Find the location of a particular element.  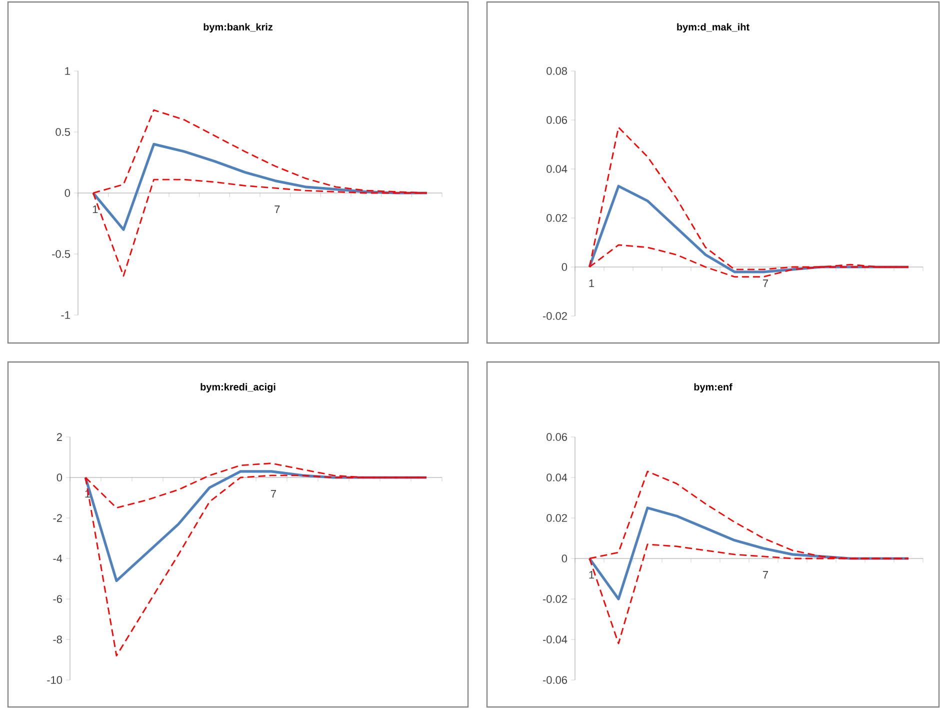

chart-title: bym:kredi_acigi is located at coordinates (238, 387).